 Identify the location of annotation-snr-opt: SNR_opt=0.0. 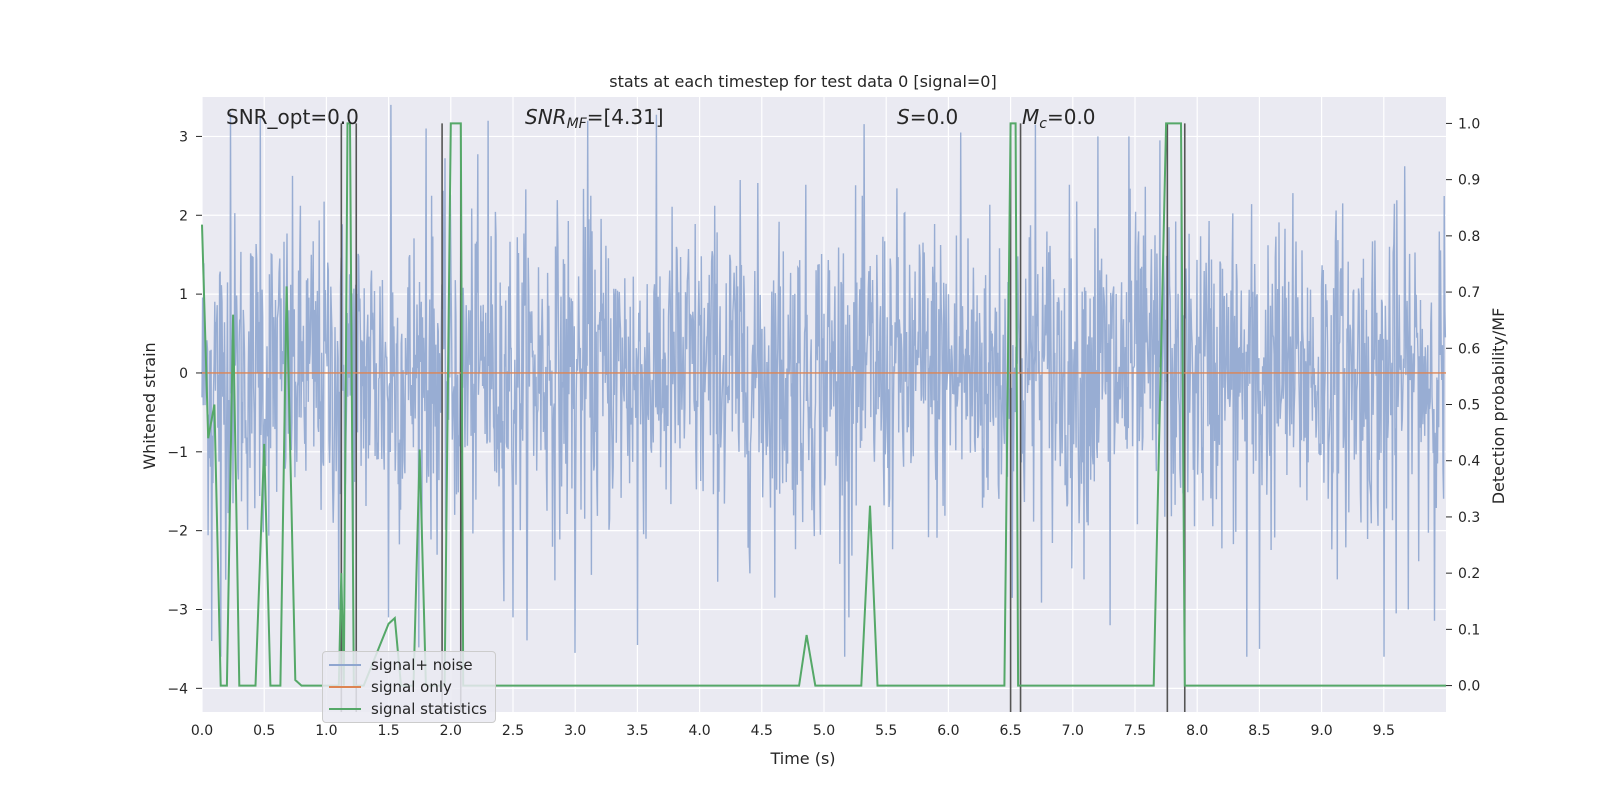
(292, 117).